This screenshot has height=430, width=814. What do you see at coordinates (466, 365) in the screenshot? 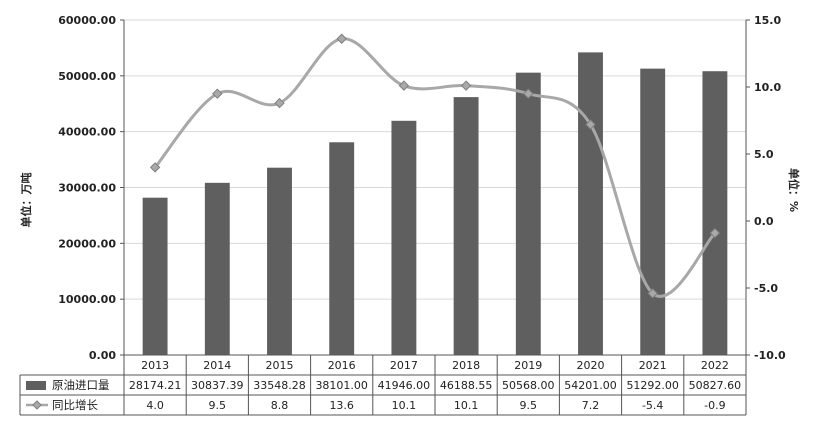
I see `x-tick-label: 2018` at bounding box center [466, 365].